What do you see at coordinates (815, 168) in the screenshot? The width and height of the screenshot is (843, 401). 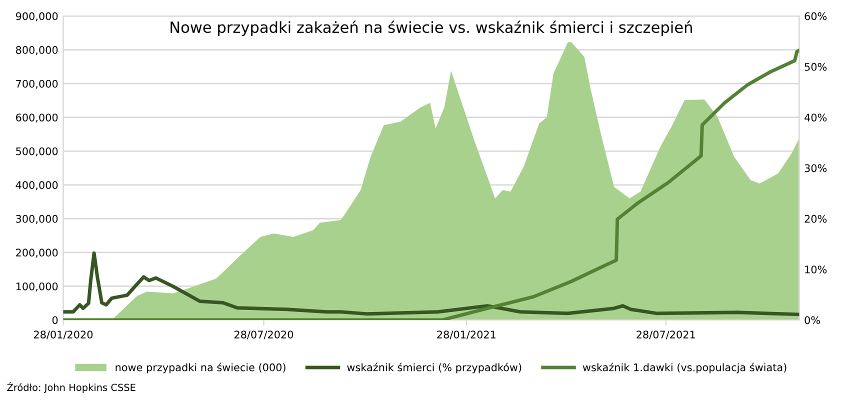 I see `y2-tick-label: 30%` at bounding box center [815, 168].